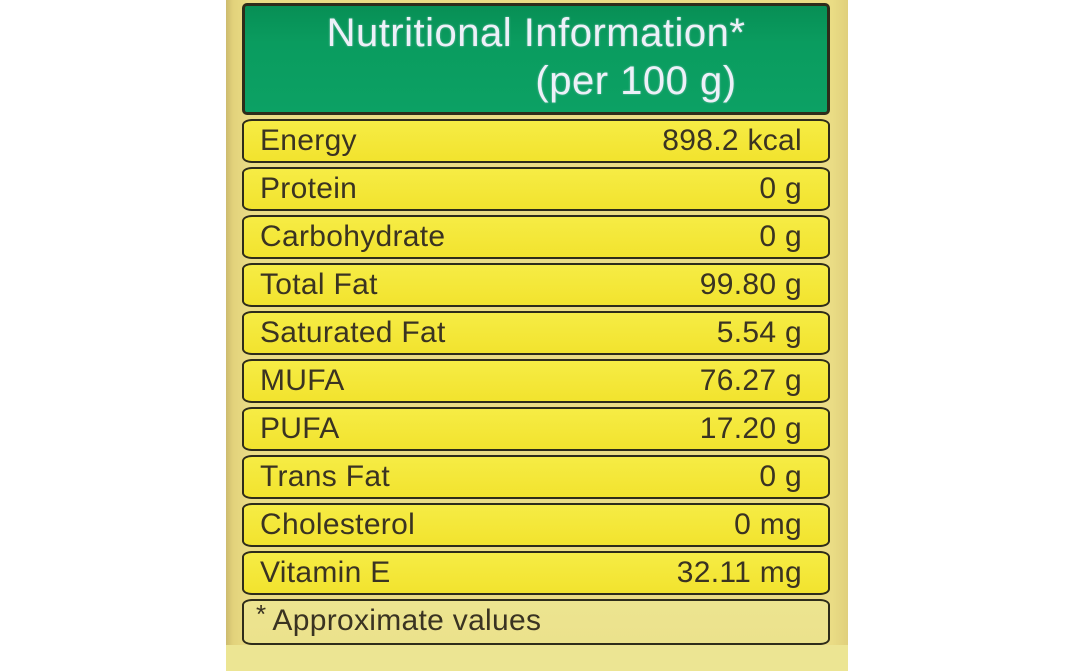 The height and width of the screenshot is (671, 1068). Describe the element at coordinates (261, 613) in the screenshot. I see `footnote-asterisk: *` at that location.